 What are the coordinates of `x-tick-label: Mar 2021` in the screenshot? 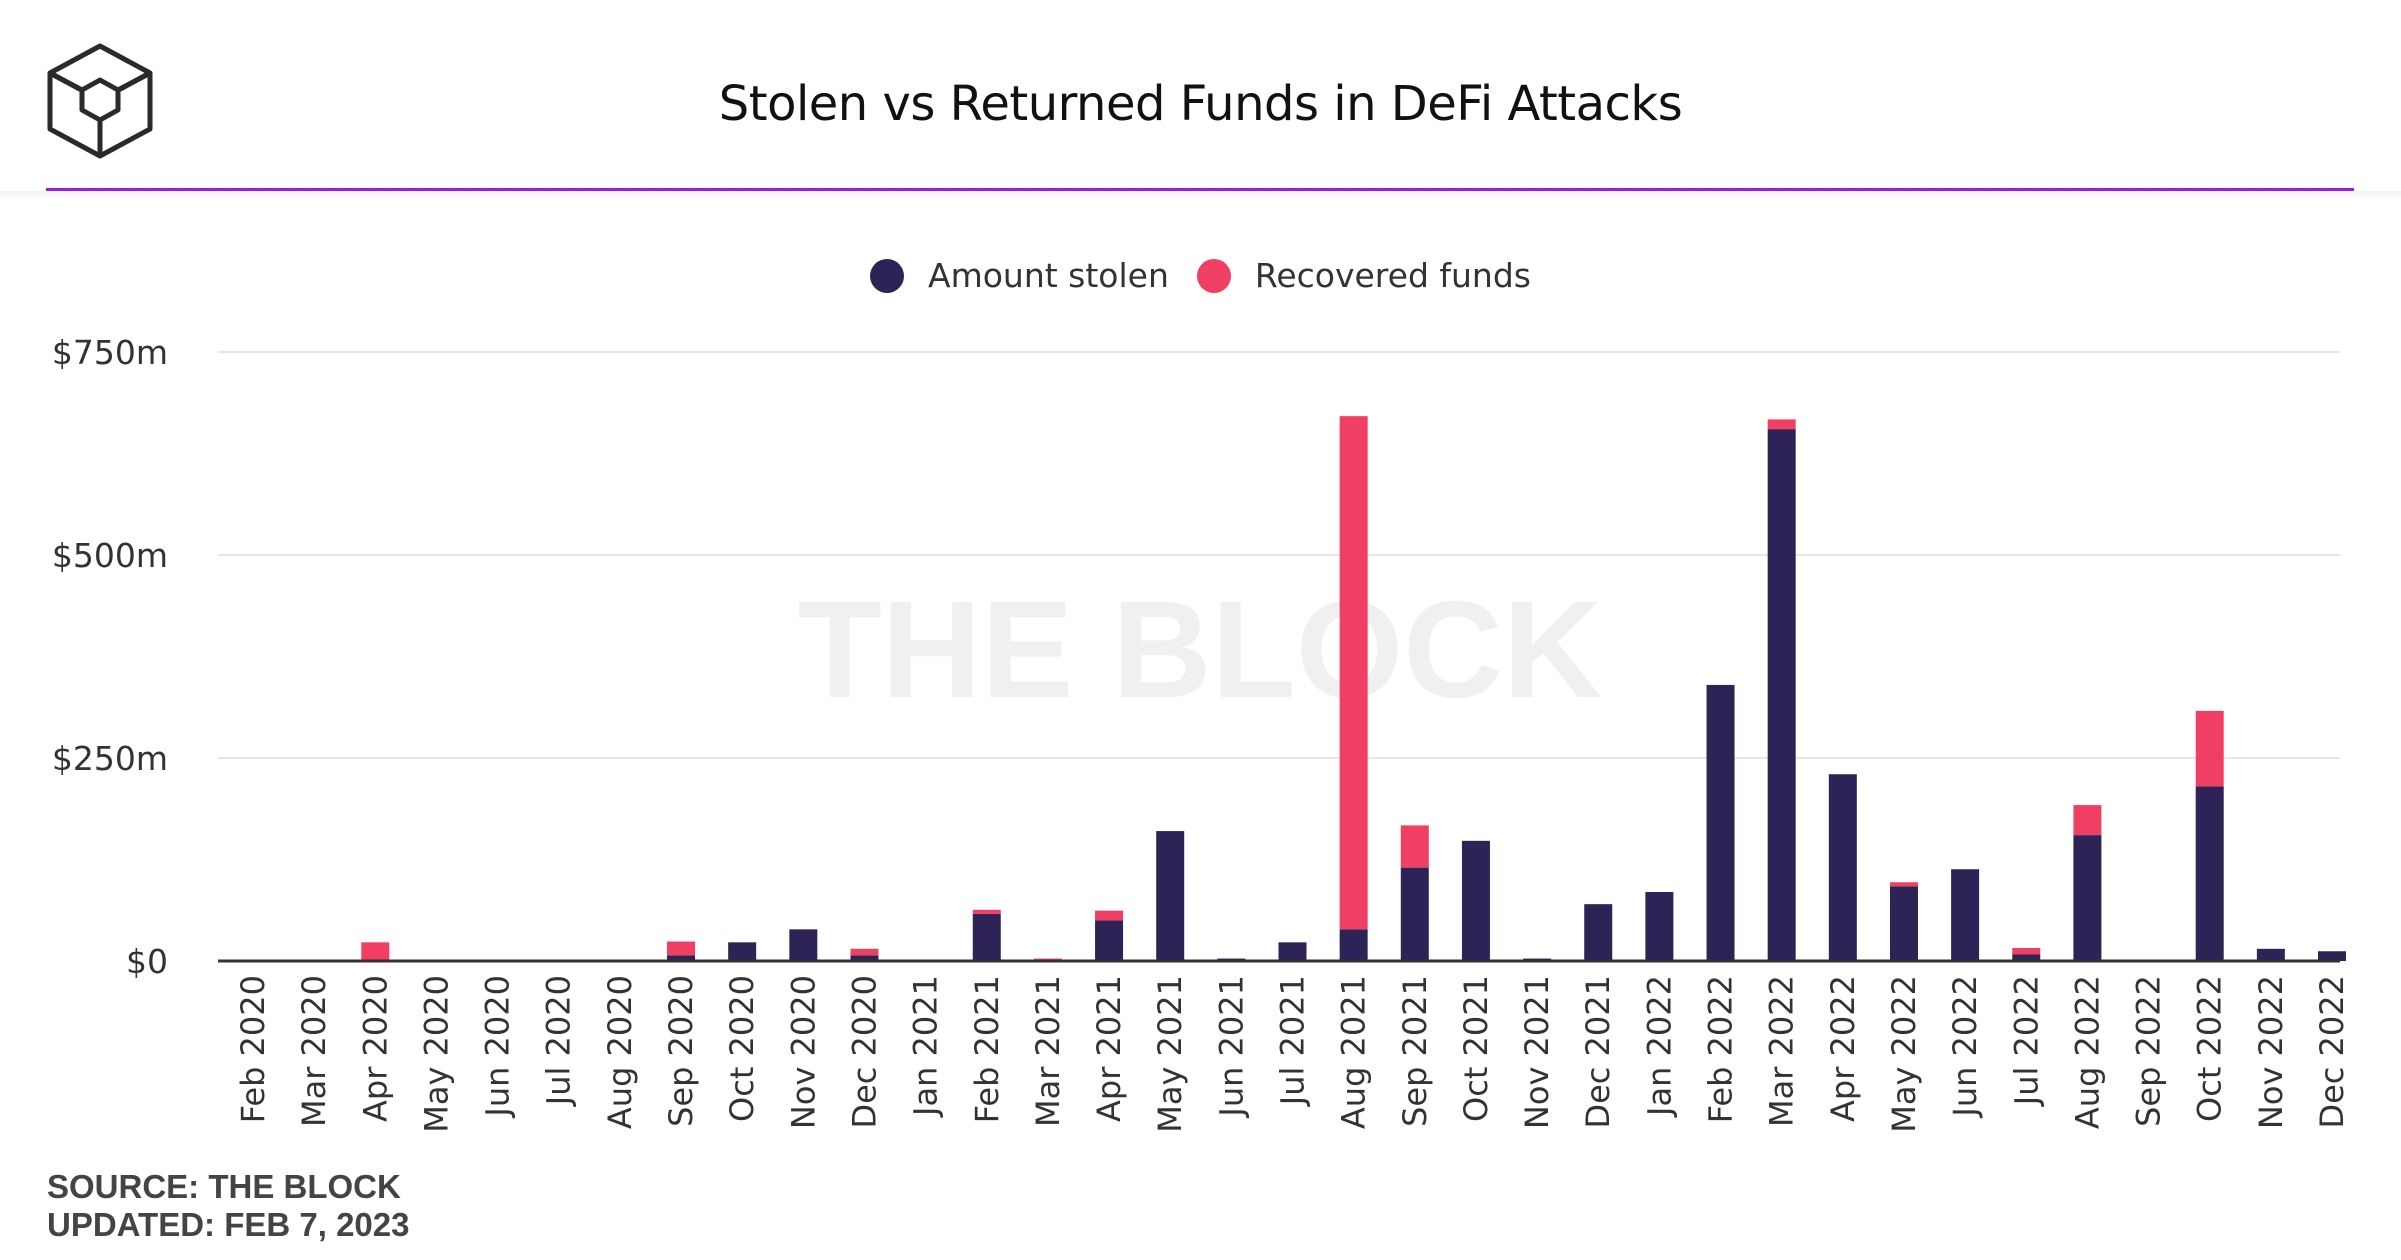 It's located at (1048, 1051).